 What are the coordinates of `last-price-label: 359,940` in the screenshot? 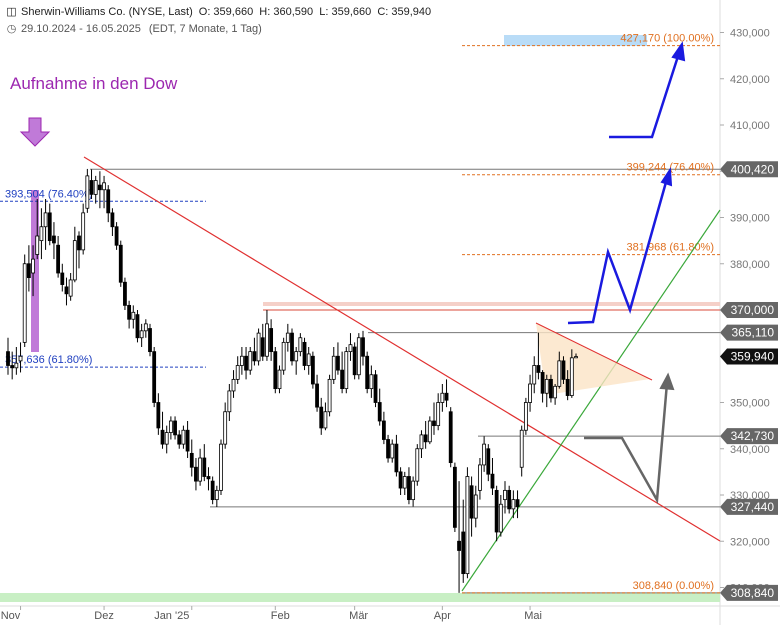 It's located at (753, 357).